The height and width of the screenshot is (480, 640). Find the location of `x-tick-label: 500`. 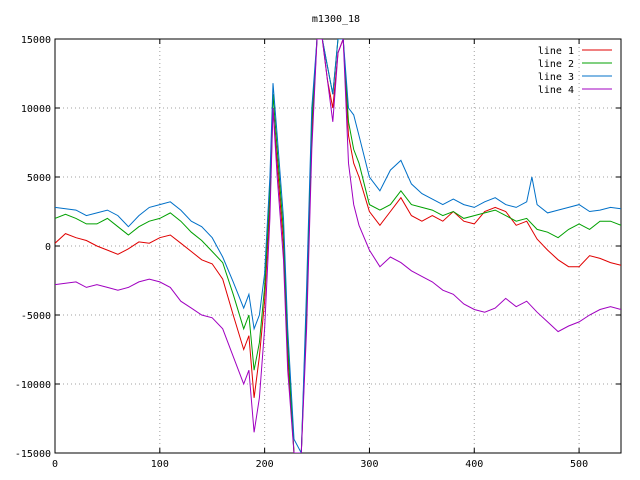

x-tick-label: 500 is located at coordinates (579, 464).